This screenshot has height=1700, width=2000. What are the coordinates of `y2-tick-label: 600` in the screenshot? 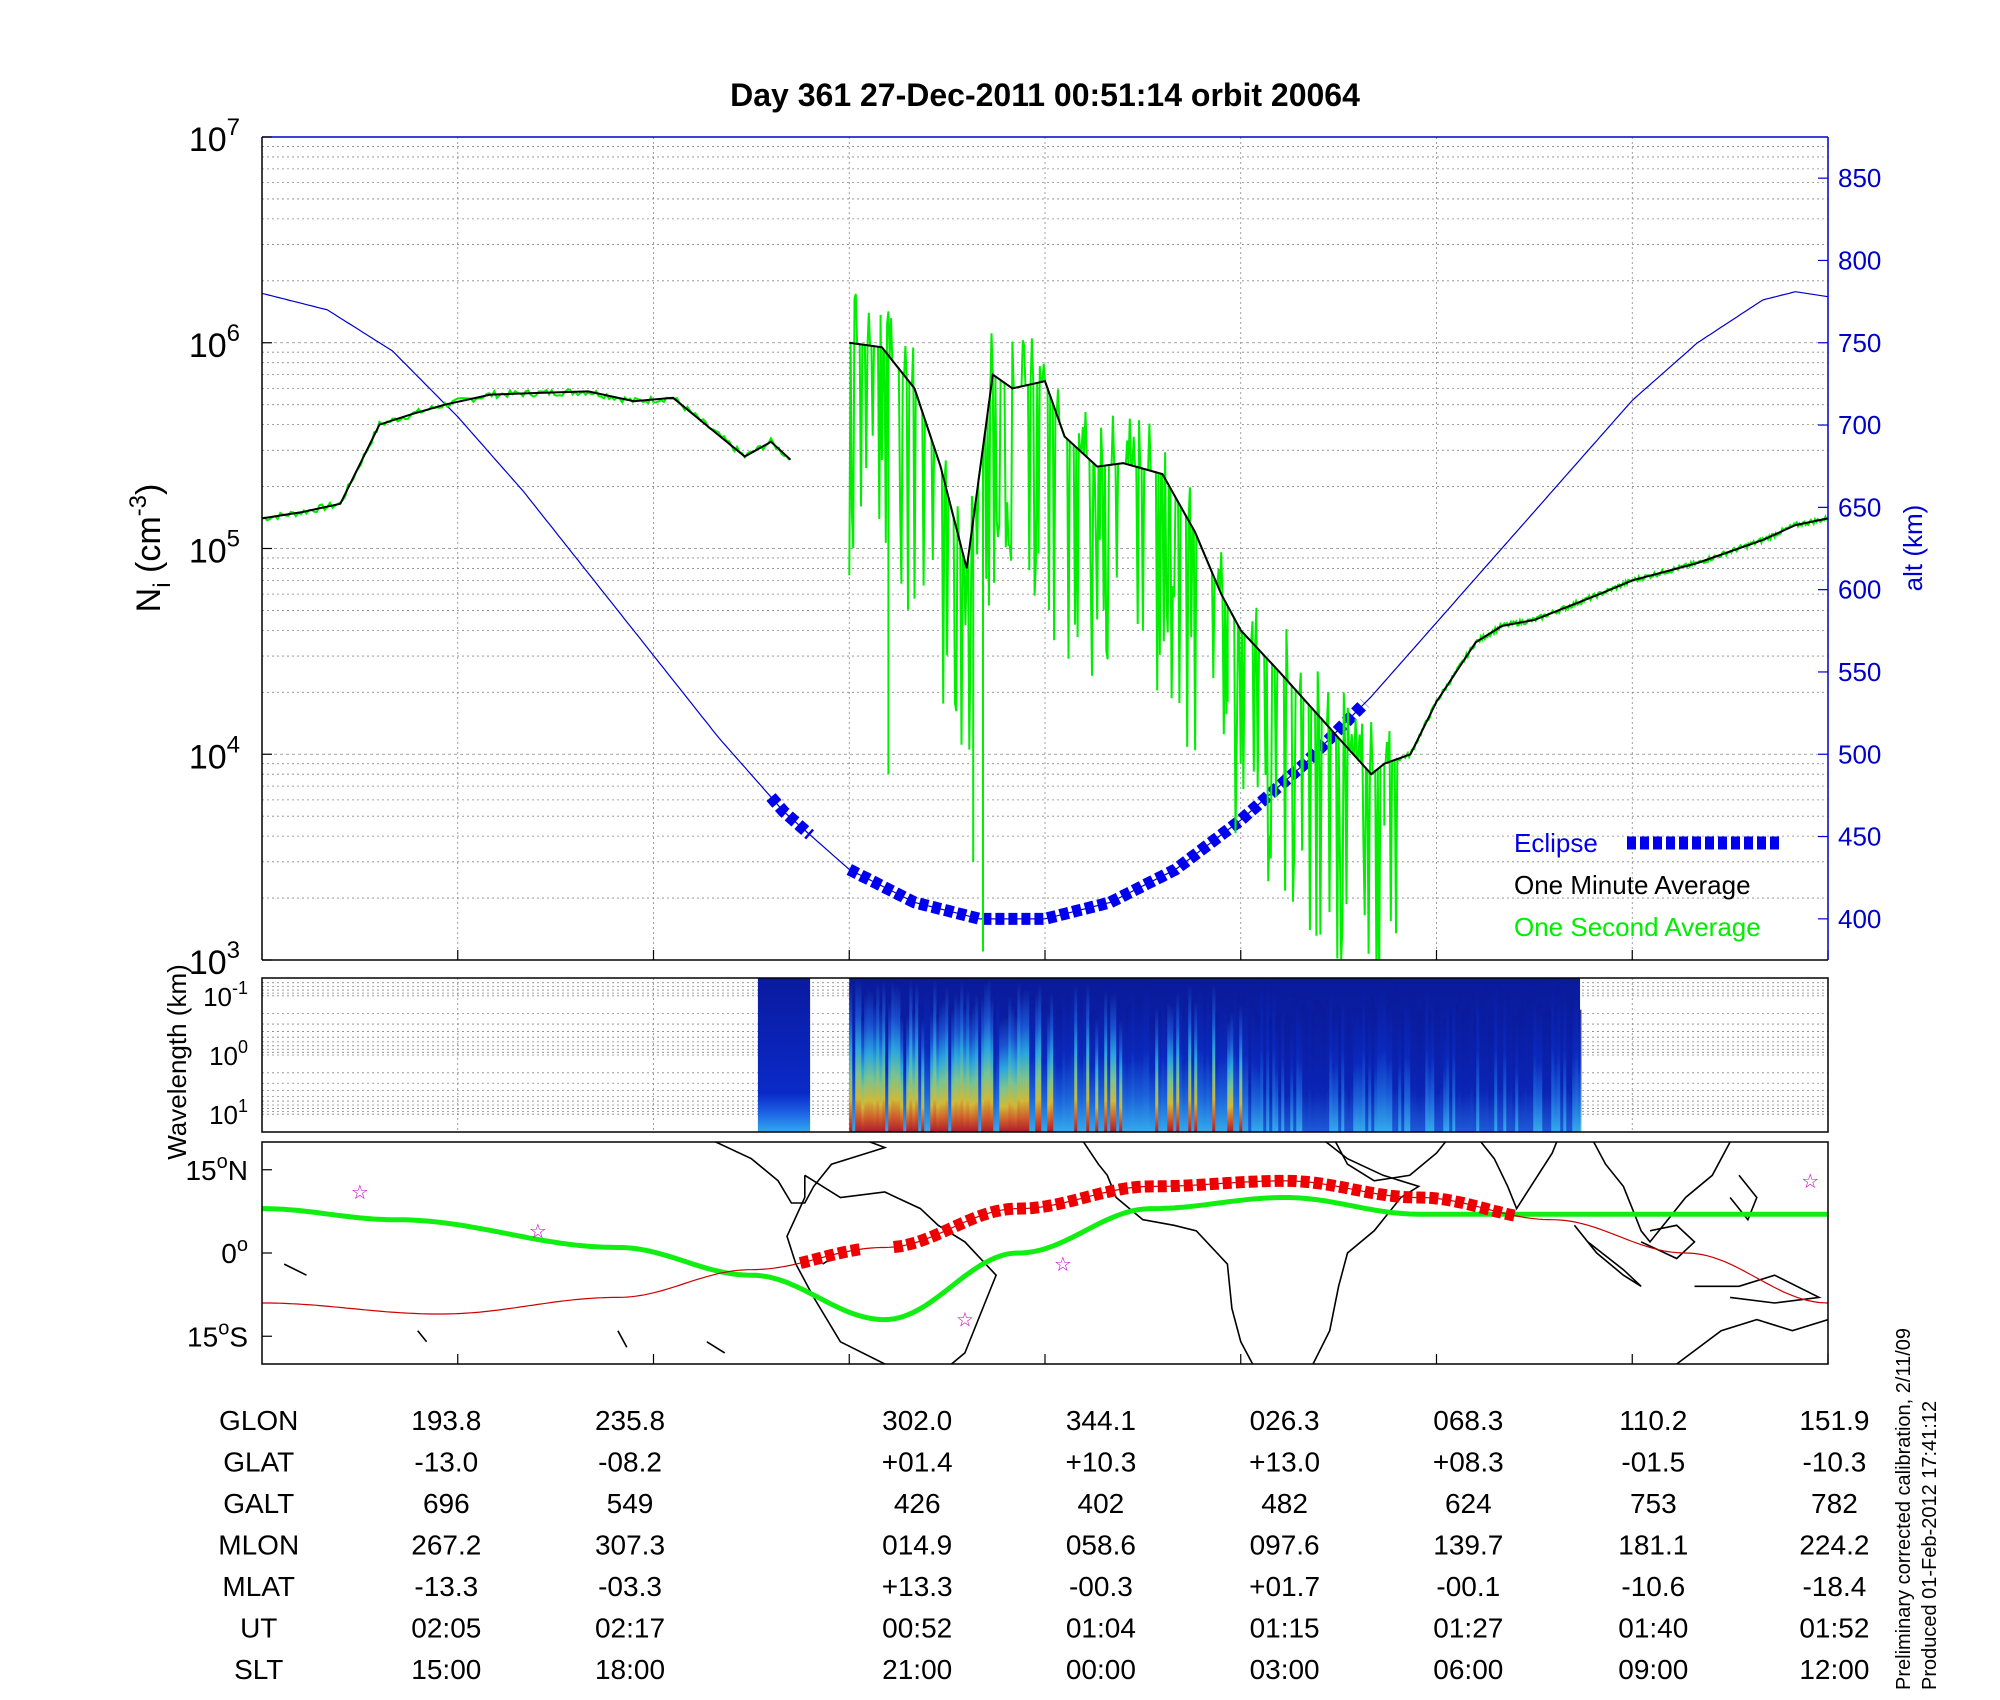 It's located at (1859, 590).